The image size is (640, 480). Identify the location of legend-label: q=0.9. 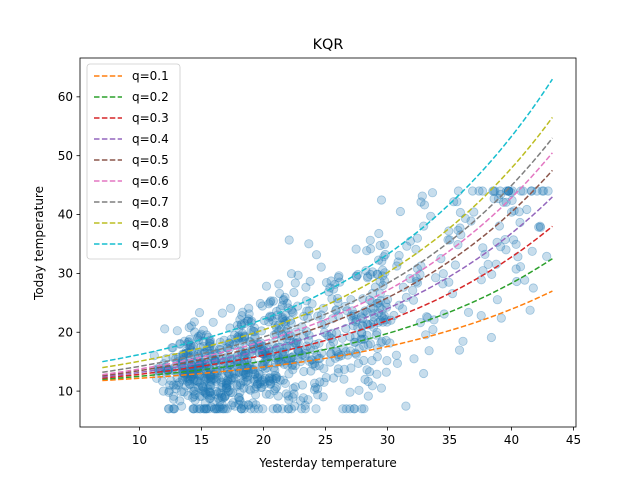
(150, 244).